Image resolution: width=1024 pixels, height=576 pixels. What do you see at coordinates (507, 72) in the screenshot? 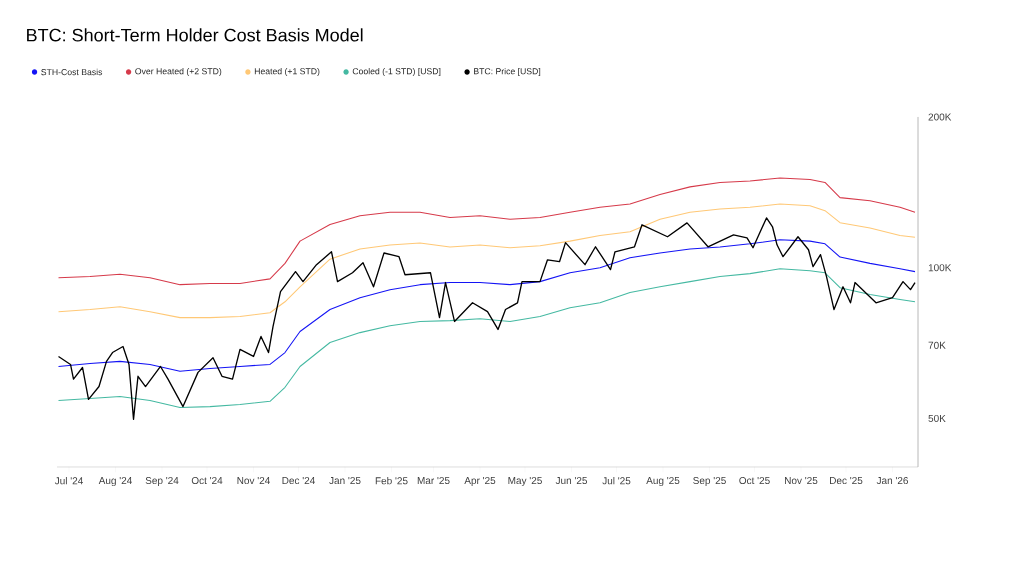
I see `legend-label: BTC: Price [USD]` at bounding box center [507, 72].